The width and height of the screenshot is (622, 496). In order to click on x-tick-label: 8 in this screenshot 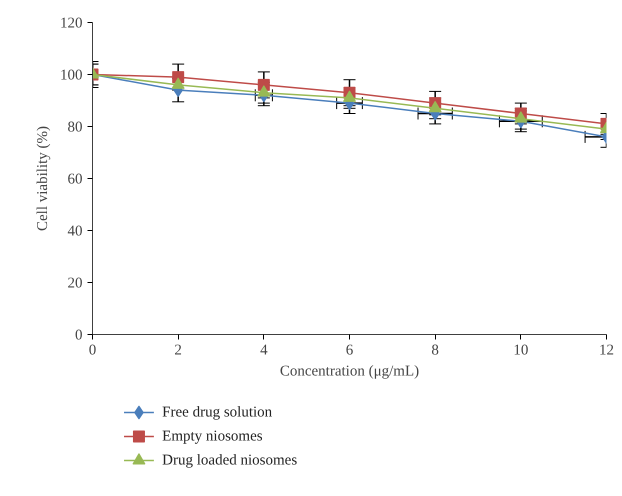, I will do `click(435, 350)`.